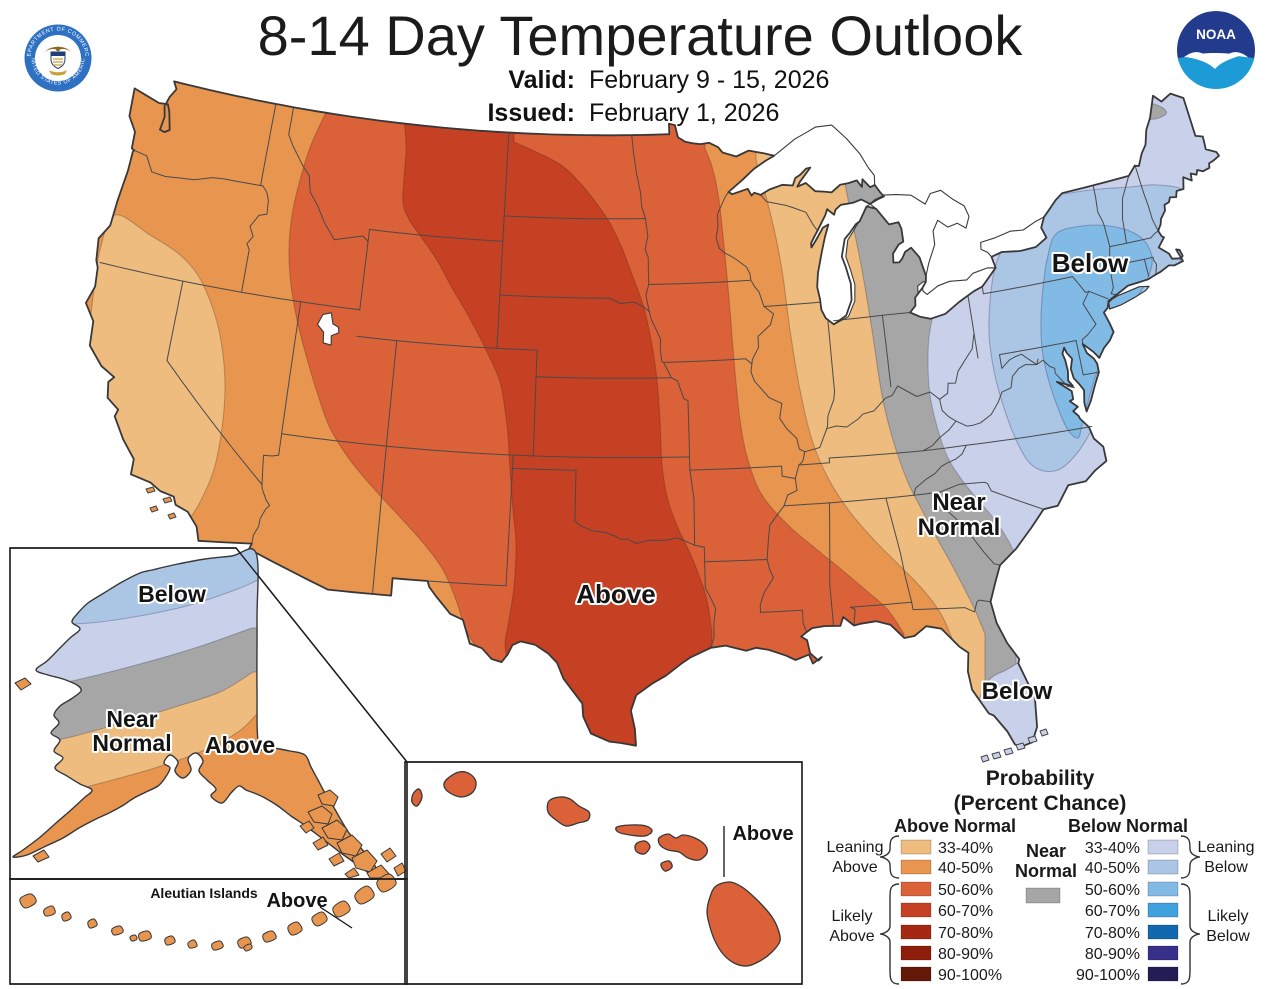 The image size is (1280, 989). Describe the element at coordinates (58, 54) in the screenshot. I see `doc-shield-chief` at that location.